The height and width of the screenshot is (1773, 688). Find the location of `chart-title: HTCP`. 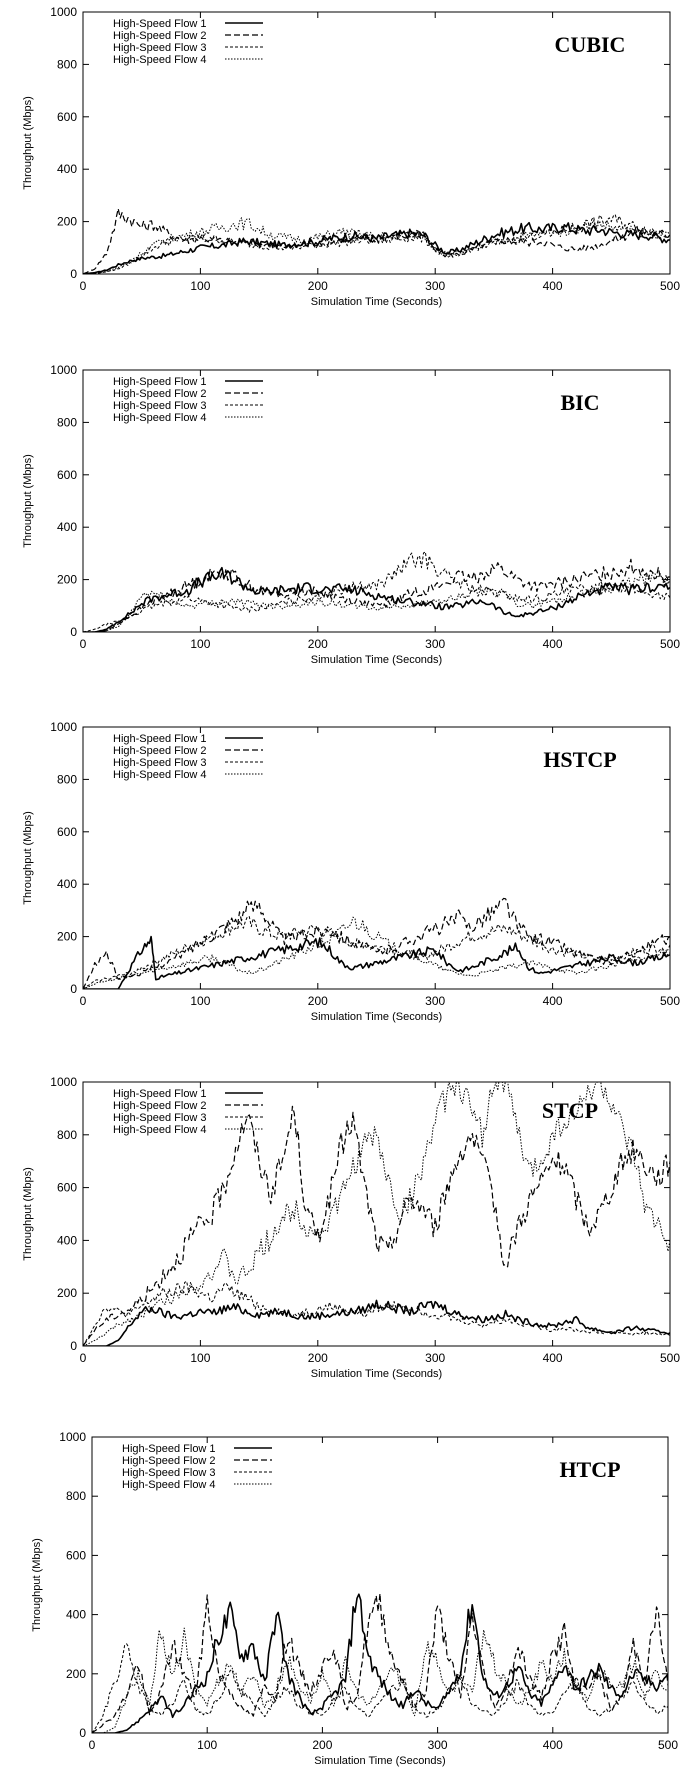

chart-title: HTCP is located at coordinates (589, 1469).